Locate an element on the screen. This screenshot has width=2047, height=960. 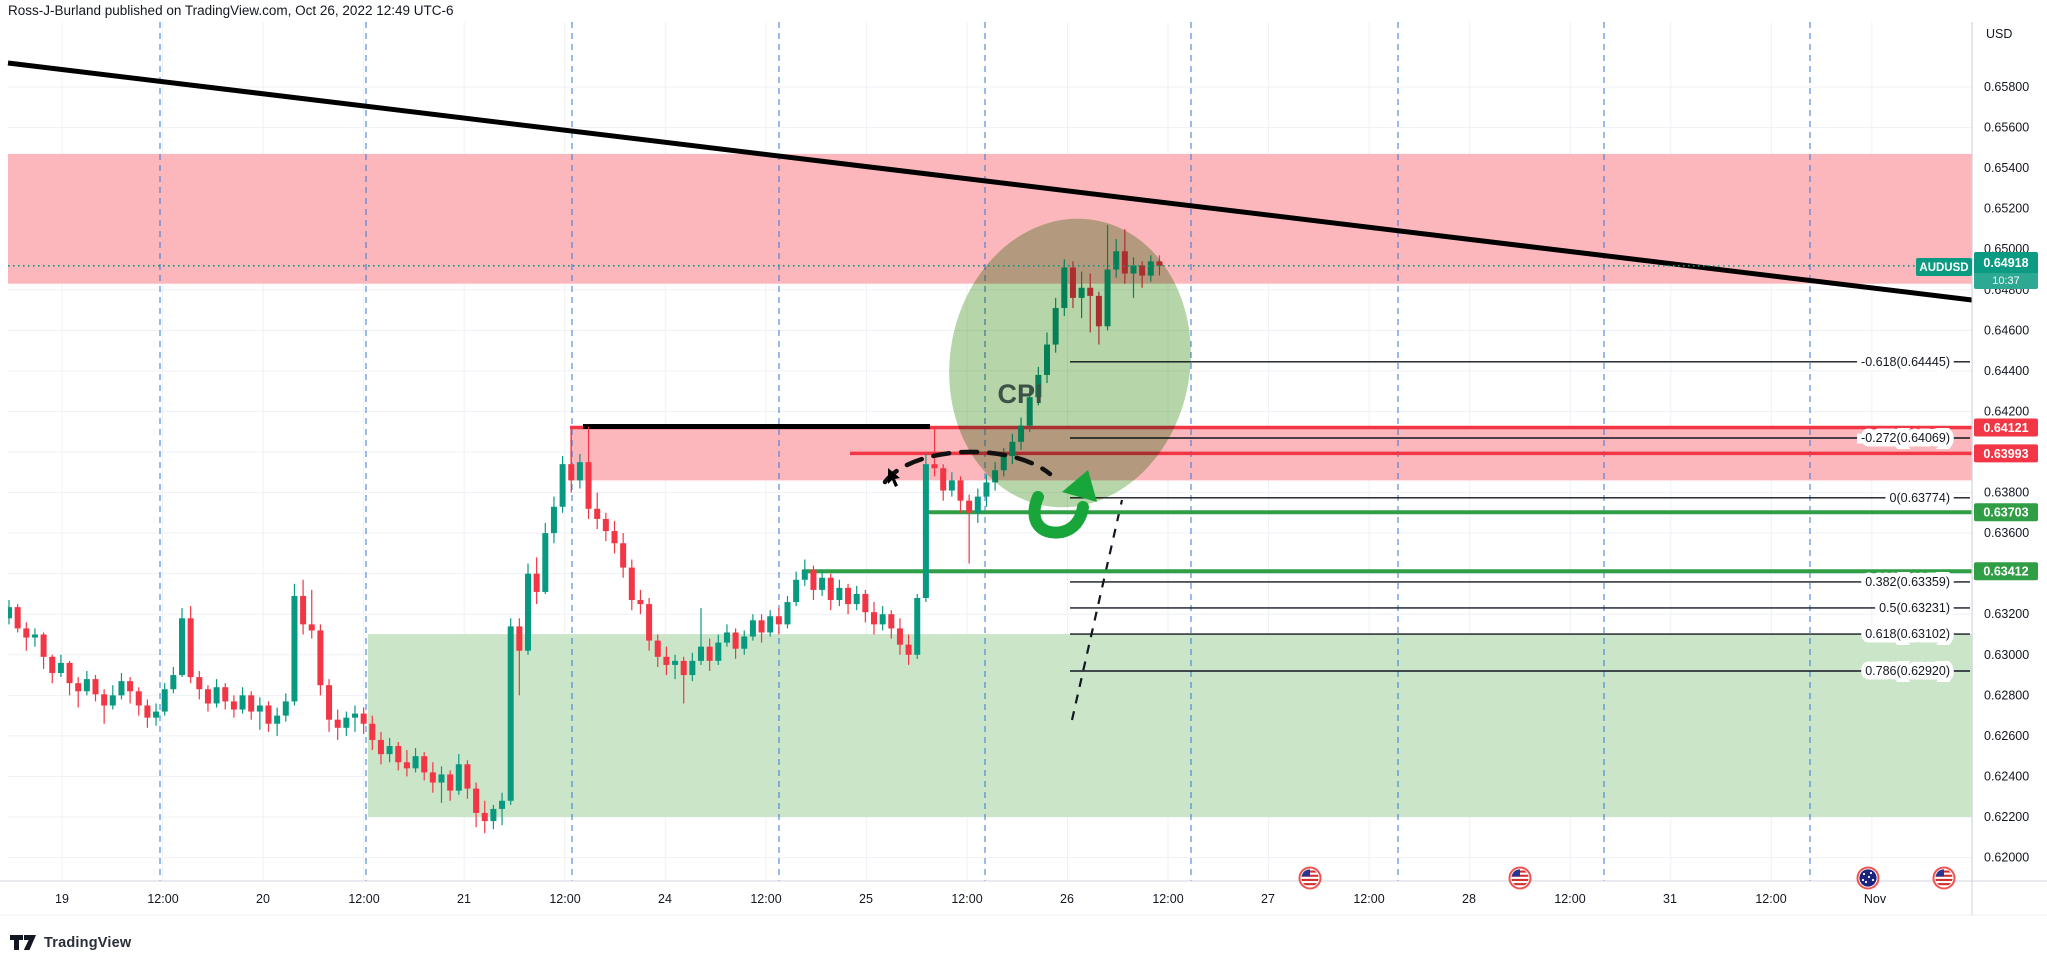
time-tick-label: 31 is located at coordinates (1670, 899).